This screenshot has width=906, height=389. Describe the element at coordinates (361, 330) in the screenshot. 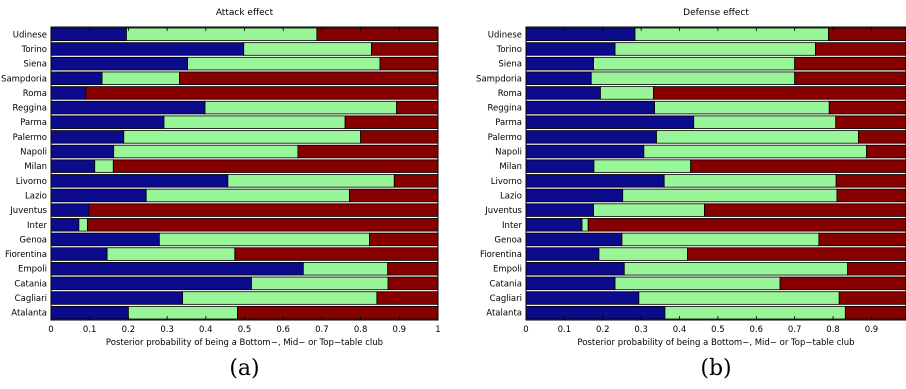

I see `x-tick-label: 0.8` at that location.